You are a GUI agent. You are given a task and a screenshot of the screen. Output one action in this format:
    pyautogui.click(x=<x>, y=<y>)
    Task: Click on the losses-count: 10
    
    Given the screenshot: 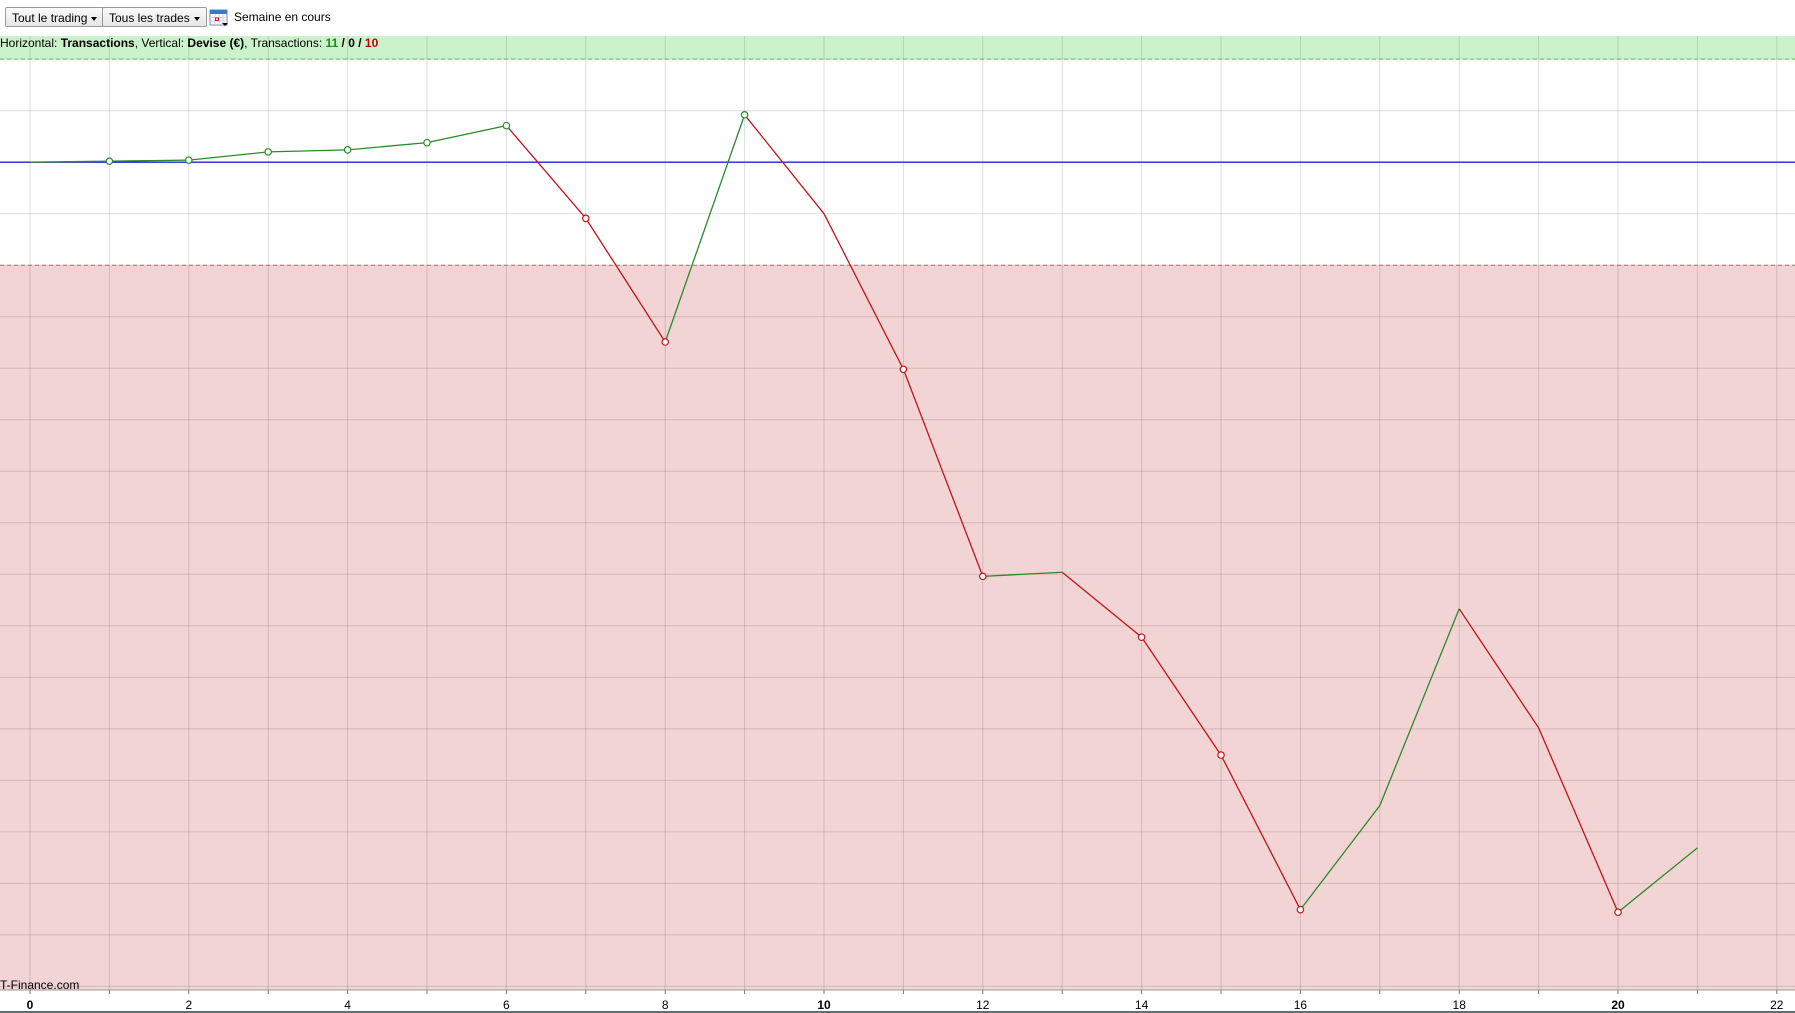 What is the action you would take?
    pyautogui.click(x=371, y=43)
    